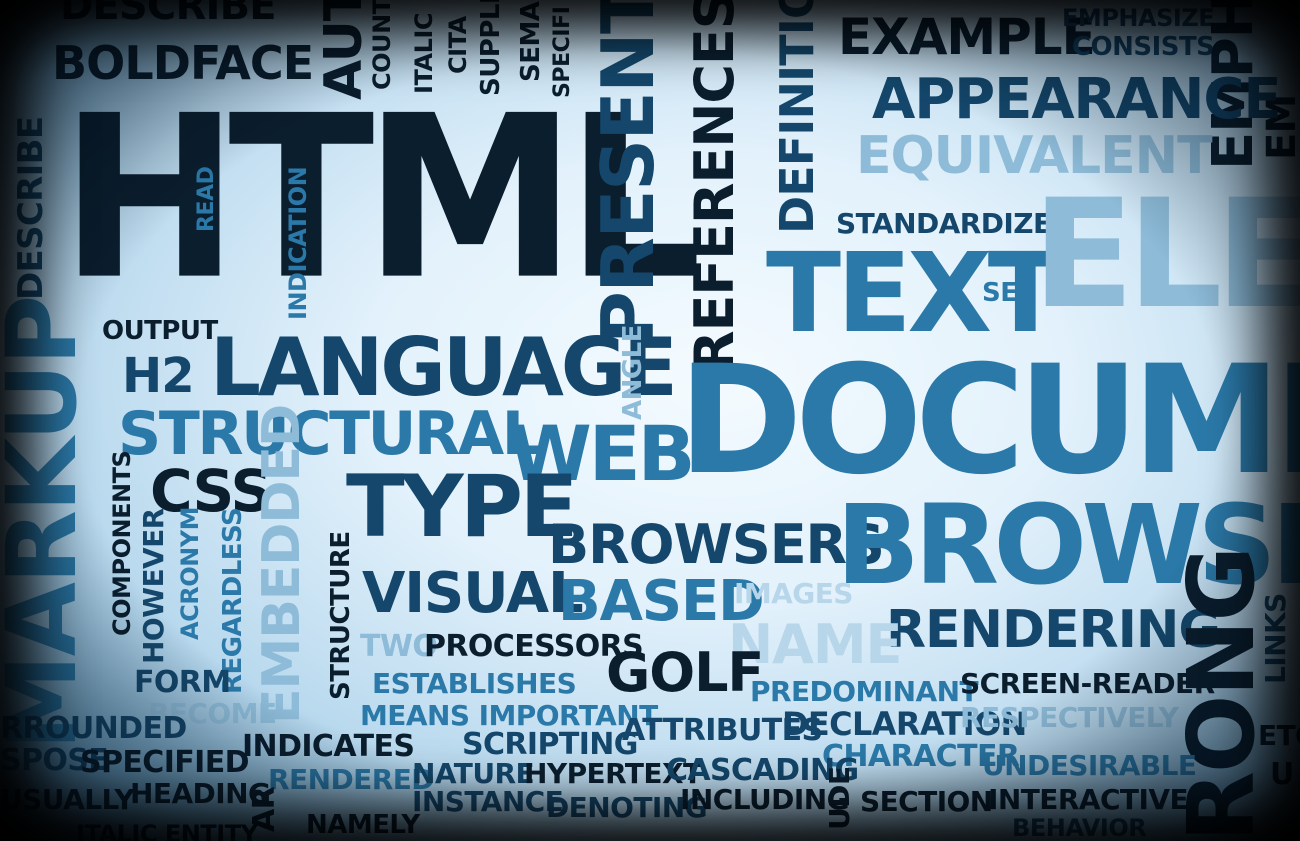 This screenshot has width=1300, height=841. I want to click on word-cita: CITA, so click(458, 45).